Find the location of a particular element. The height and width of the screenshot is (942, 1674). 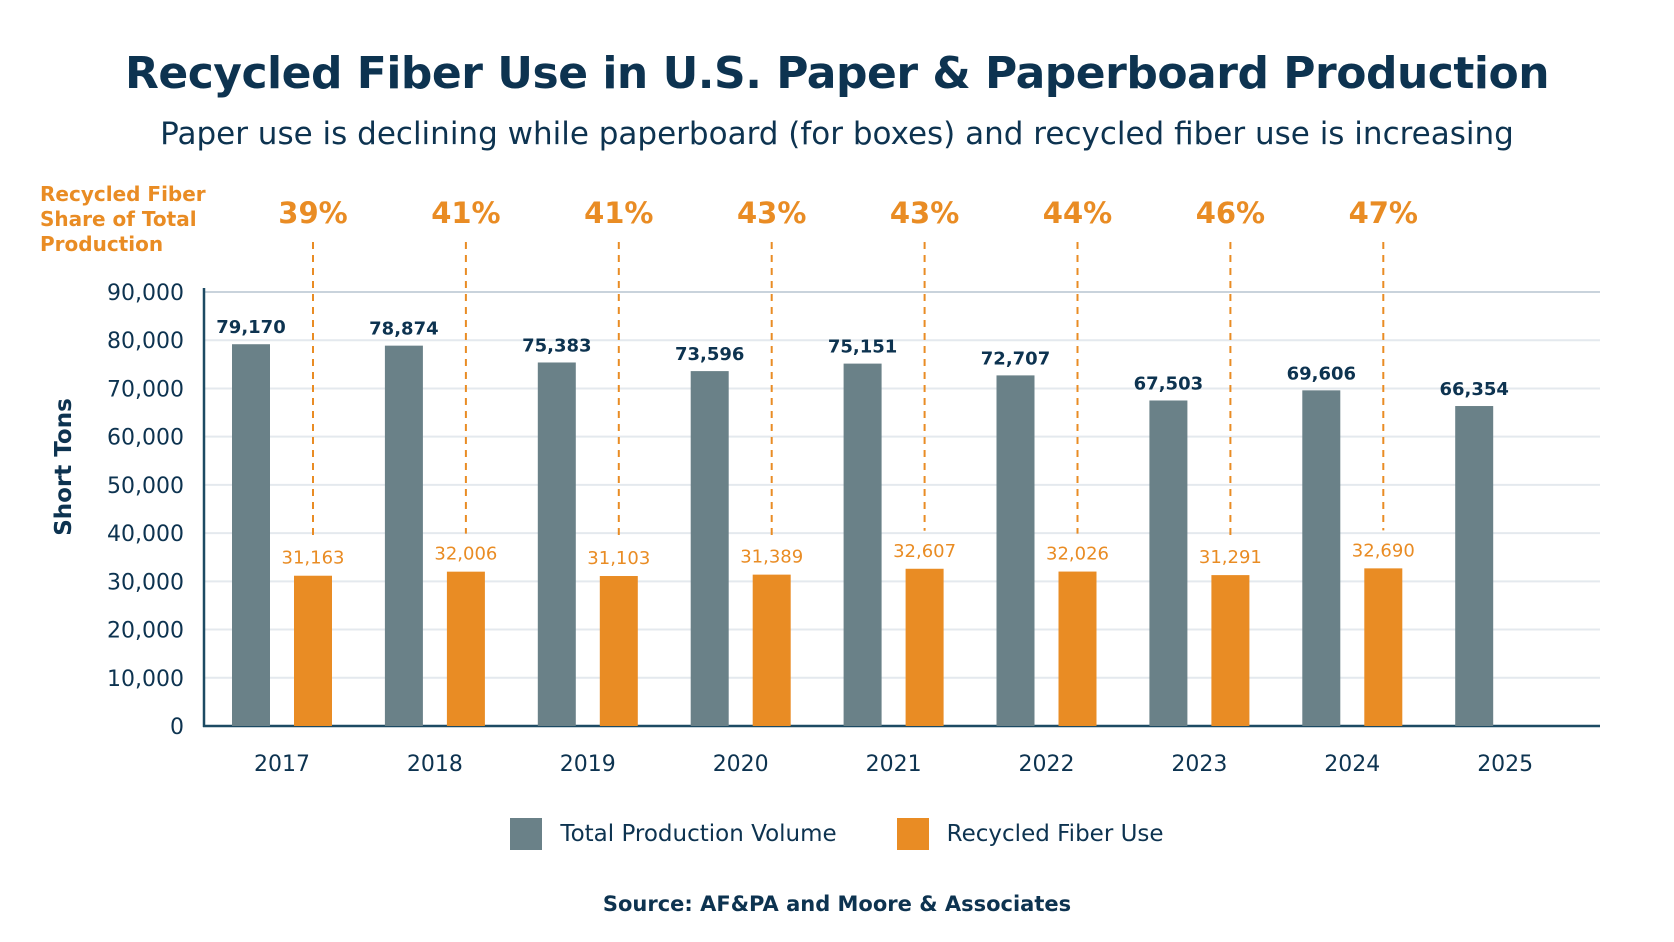

x-tick-label: 2021 is located at coordinates (894, 764).